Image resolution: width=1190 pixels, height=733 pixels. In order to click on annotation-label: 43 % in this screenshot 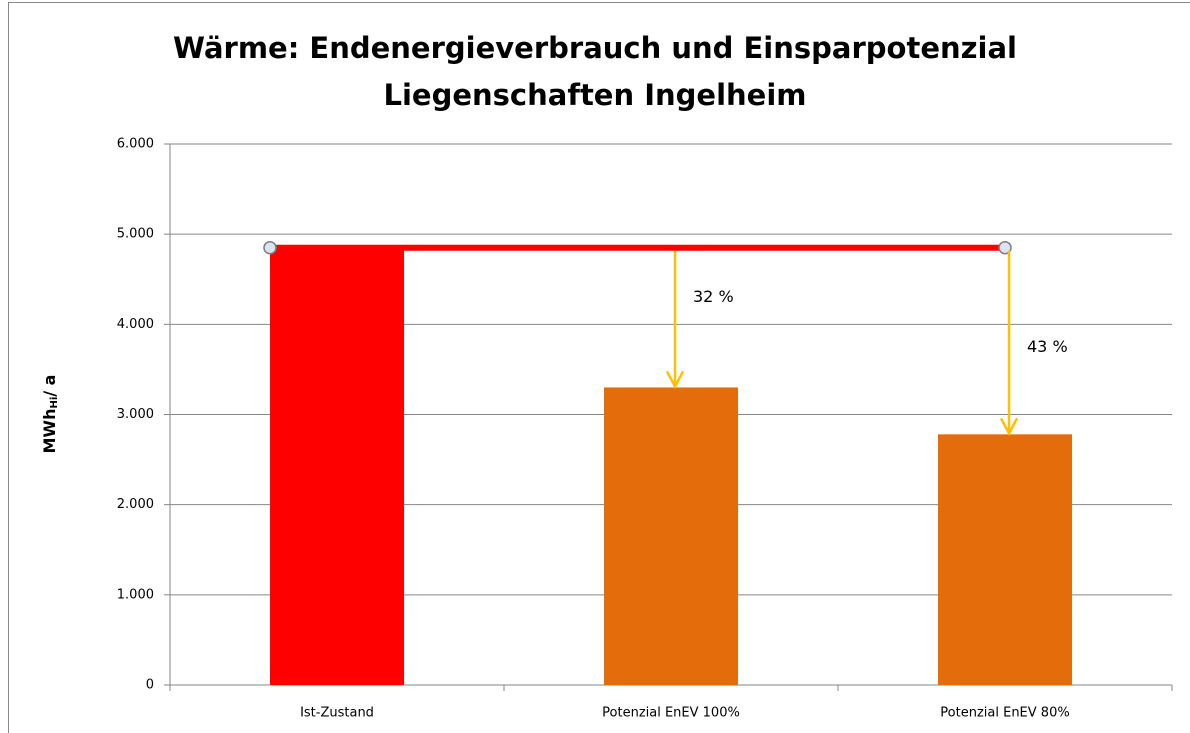, I will do `click(1047, 346)`.